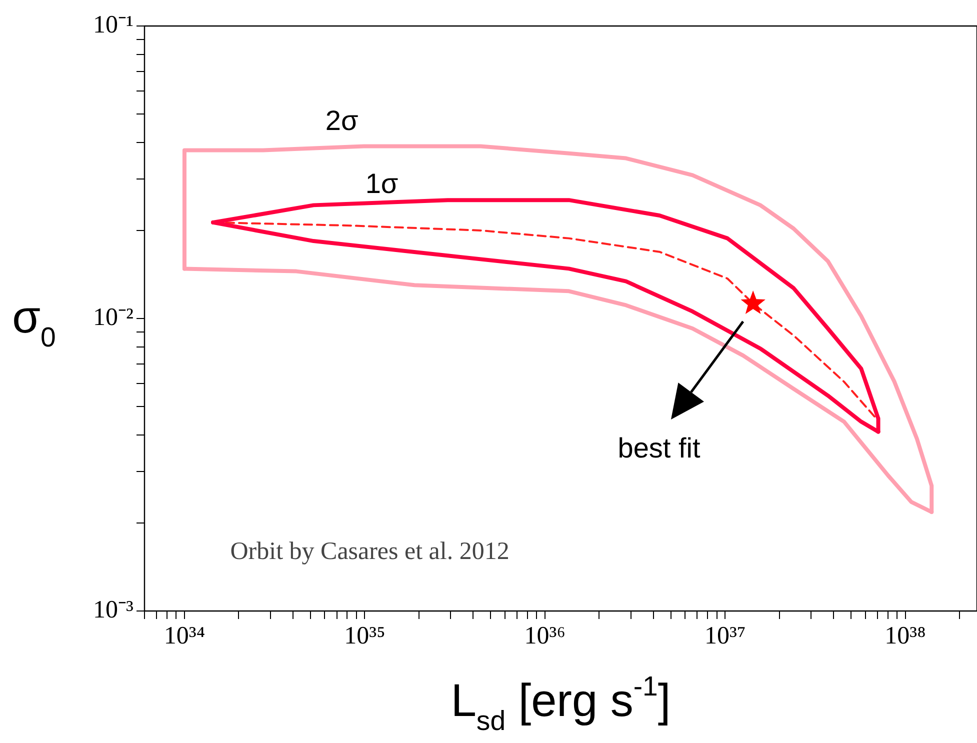 The image size is (977, 743). What do you see at coordinates (381, 183) in the screenshot?
I see `annotation: 1σ` at bounding box center [381, 183].